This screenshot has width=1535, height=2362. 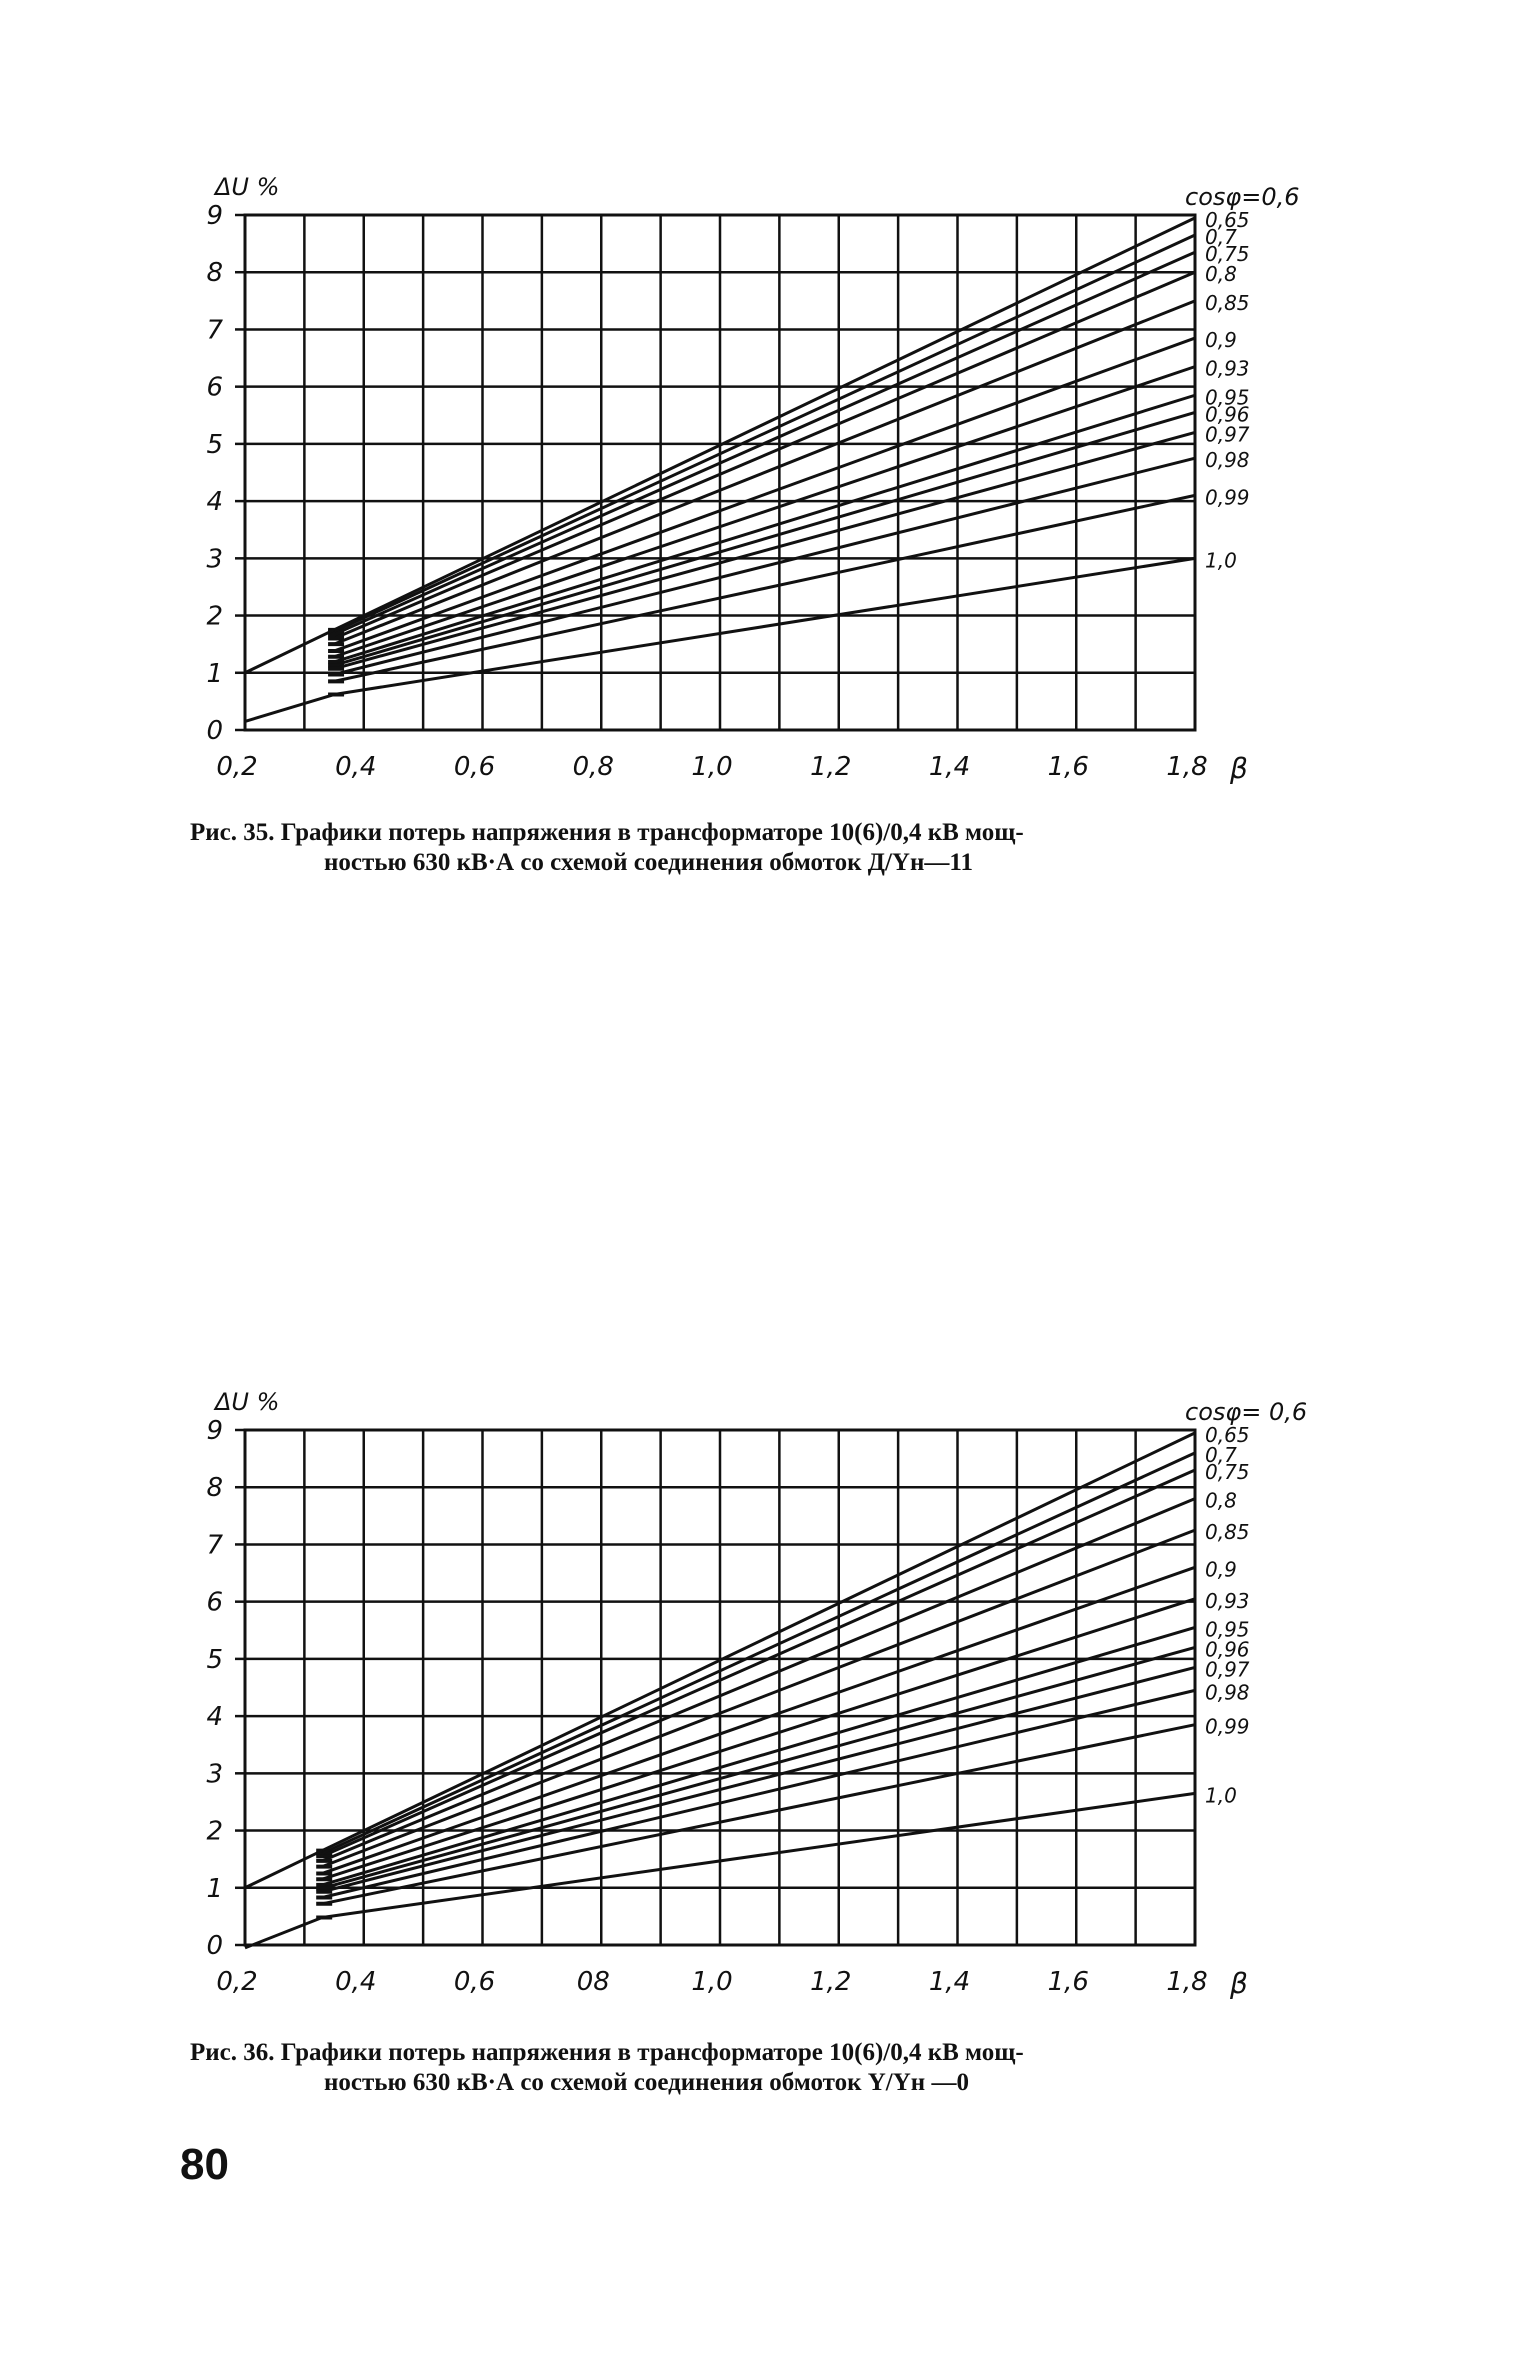 What do you see at coordinates (593, 767) in the screenshot?
I see `x-tick-label: 0,8` at bounding box center [593, 767].